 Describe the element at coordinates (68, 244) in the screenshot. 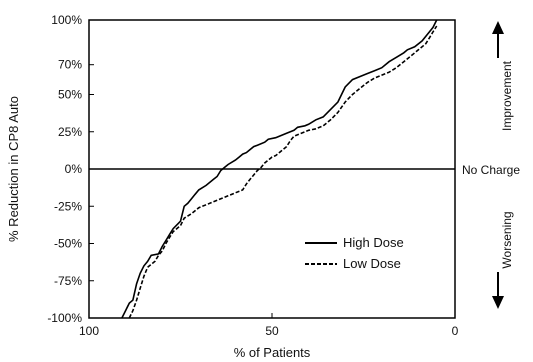

I see `y-tick-label: -50%` at that location.